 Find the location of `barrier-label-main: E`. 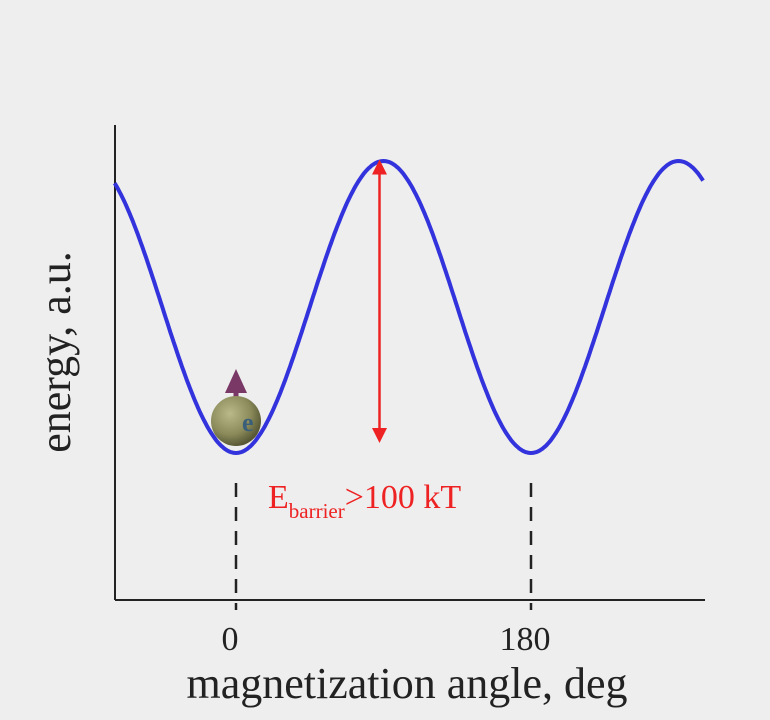

barrier-label-main: E is located at coordinates (278, 497).